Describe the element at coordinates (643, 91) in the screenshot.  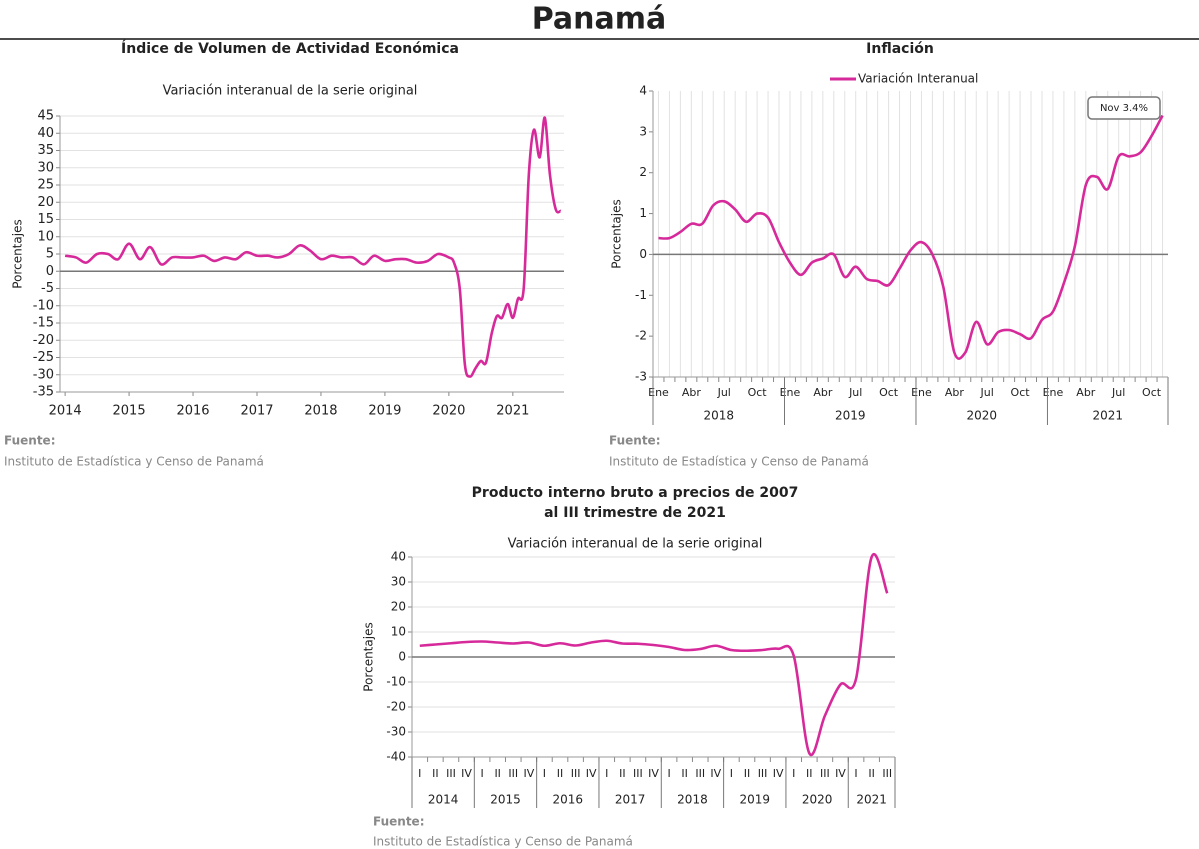
I see `y-tick-label: 4` at that location.